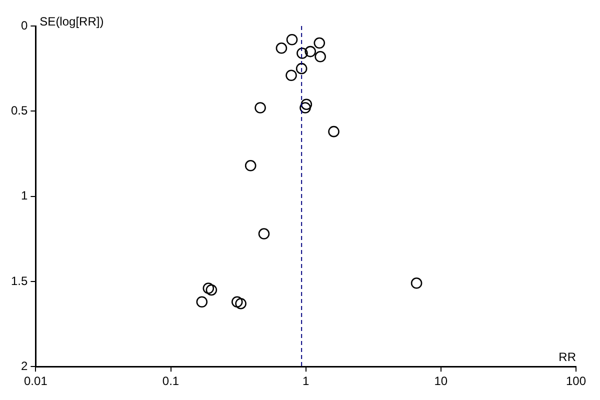 The width and height of the screenshot is (600, 400). What do you see at coordinates (19, 281) in the screenshot?
I see `y-tick-label: 1.5` at bounding box center [19, 281].